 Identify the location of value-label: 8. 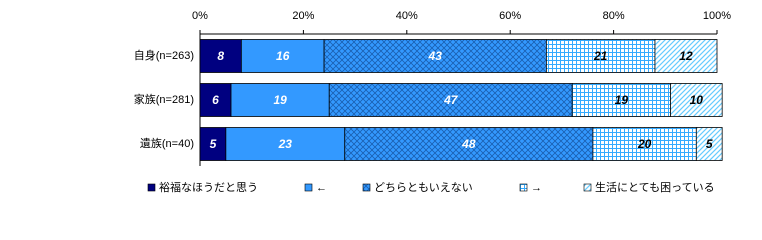
(220, 56).